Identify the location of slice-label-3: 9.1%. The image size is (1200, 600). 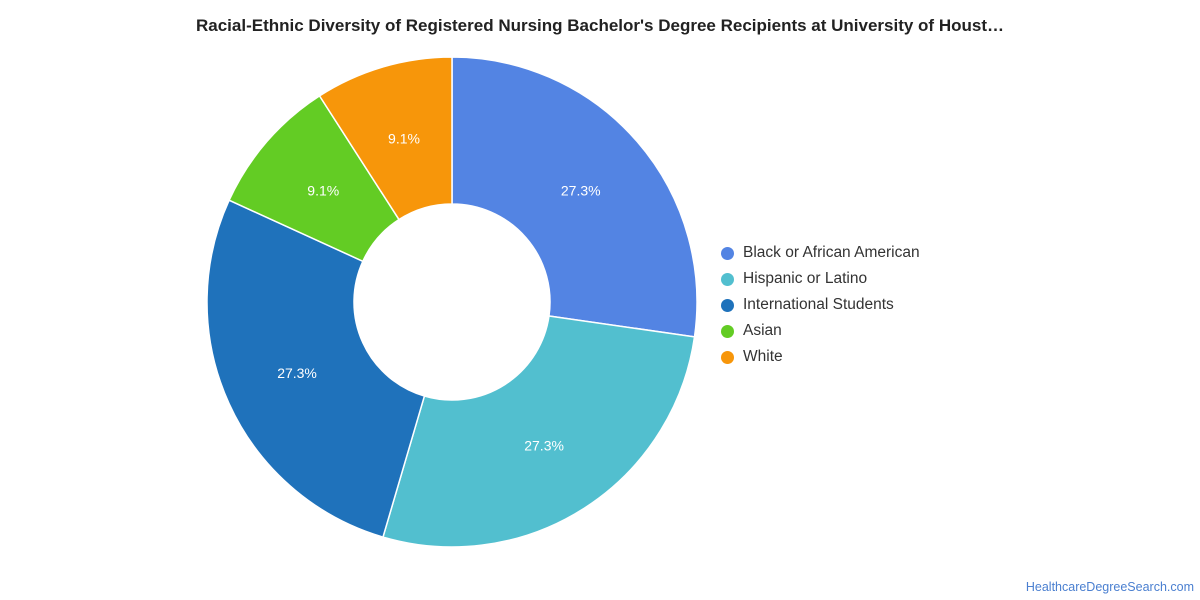
(323, 190).